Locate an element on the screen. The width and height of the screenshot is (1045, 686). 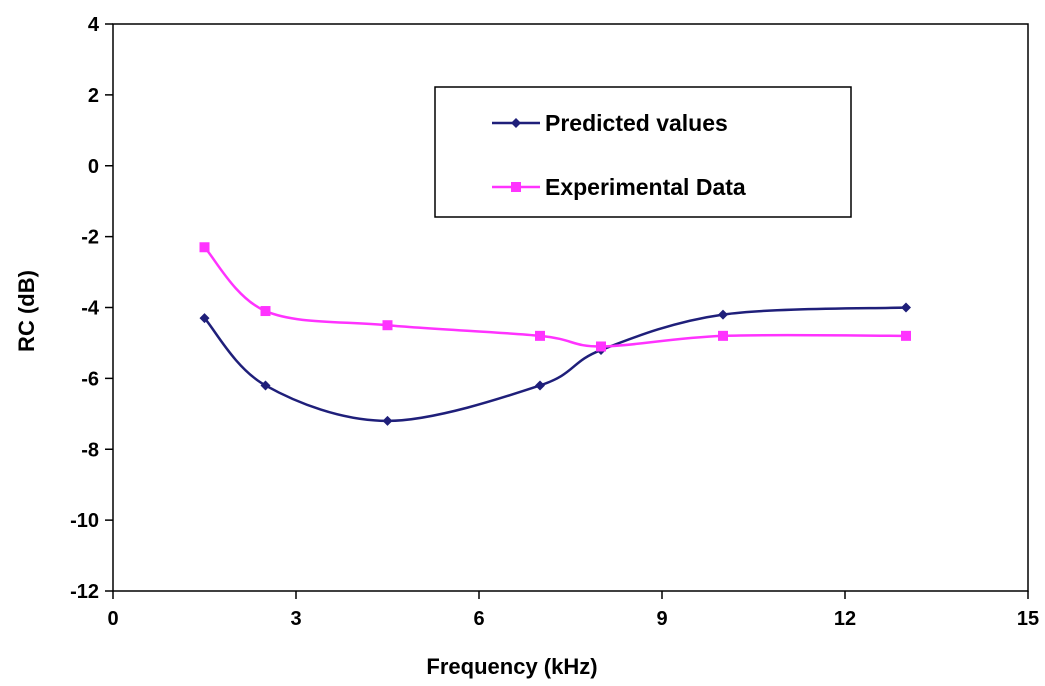
y-tick-label: 0 is located at coordinates (93, 167).